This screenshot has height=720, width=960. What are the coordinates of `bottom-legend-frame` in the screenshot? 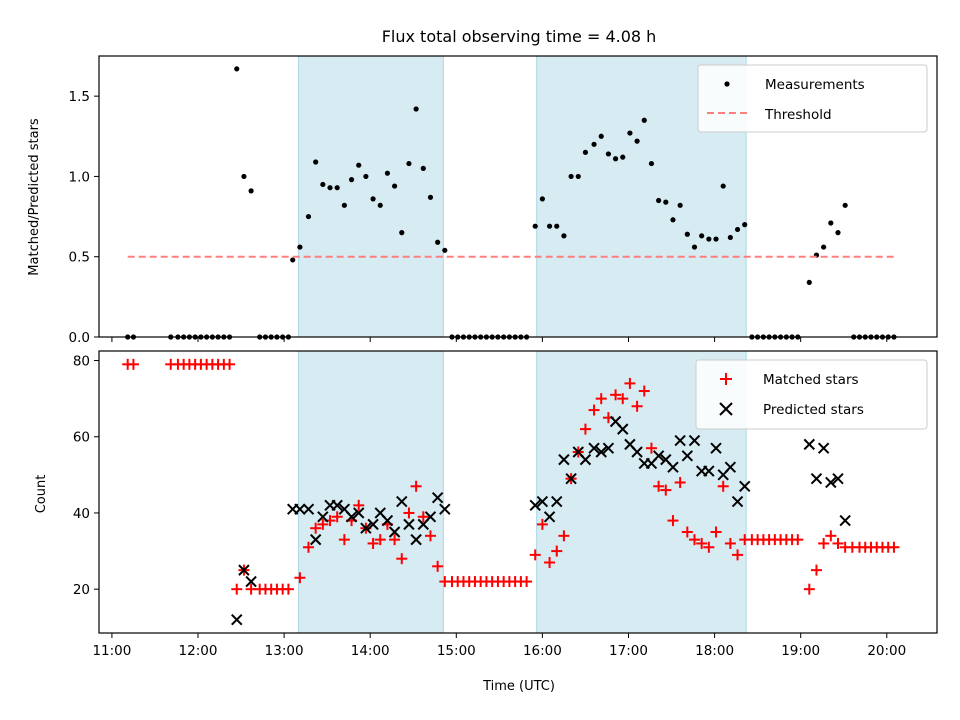 It's located at (811, 394).